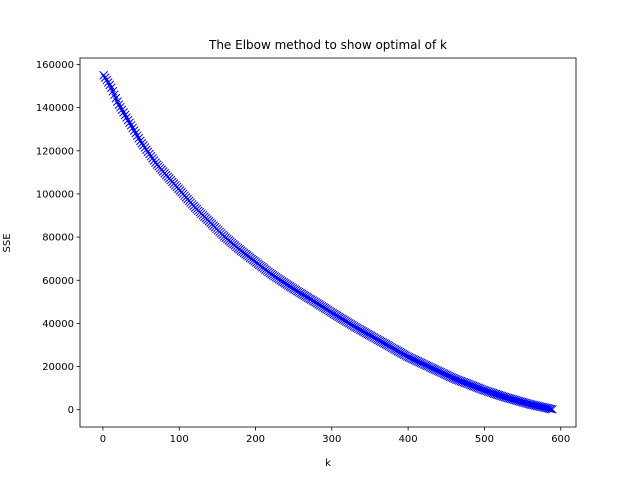 The image size is (640, 480). What do you see at coordinates (560, 439) in the screenshot?
I see `x-tick-label: 600` at bounding box center [560, 439].